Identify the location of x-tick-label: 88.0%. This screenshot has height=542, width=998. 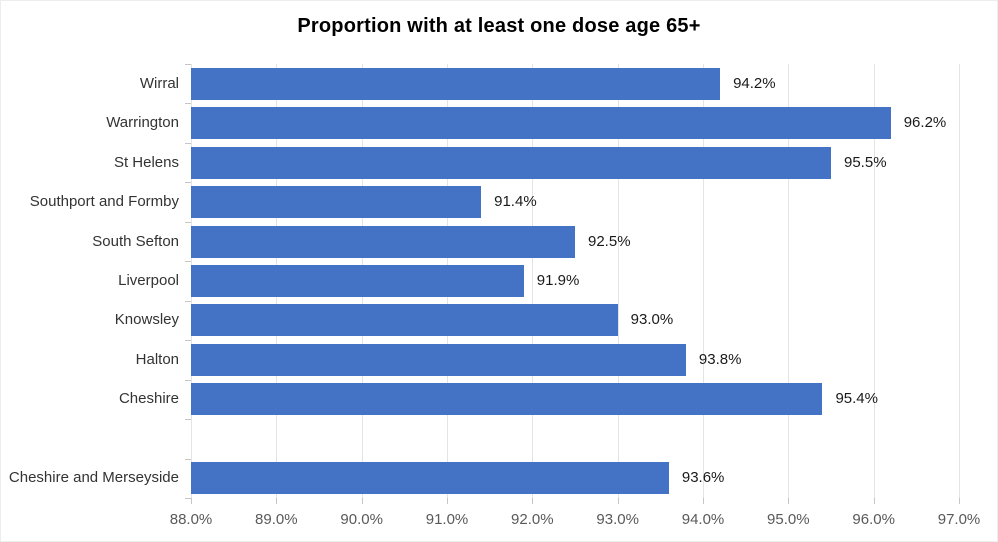
(191, 519).